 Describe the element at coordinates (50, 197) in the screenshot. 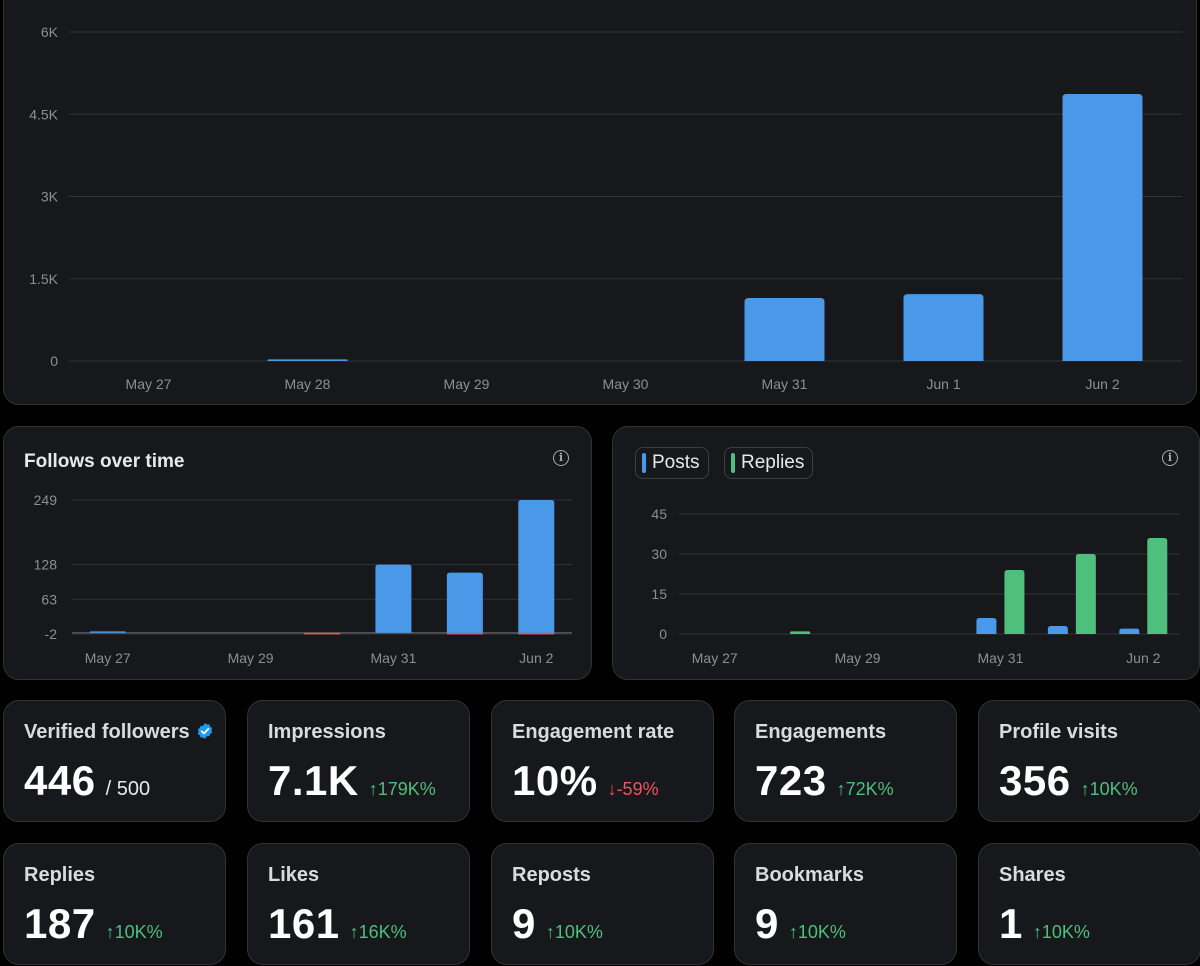

I see `y-tick-label: 3K` at that location.